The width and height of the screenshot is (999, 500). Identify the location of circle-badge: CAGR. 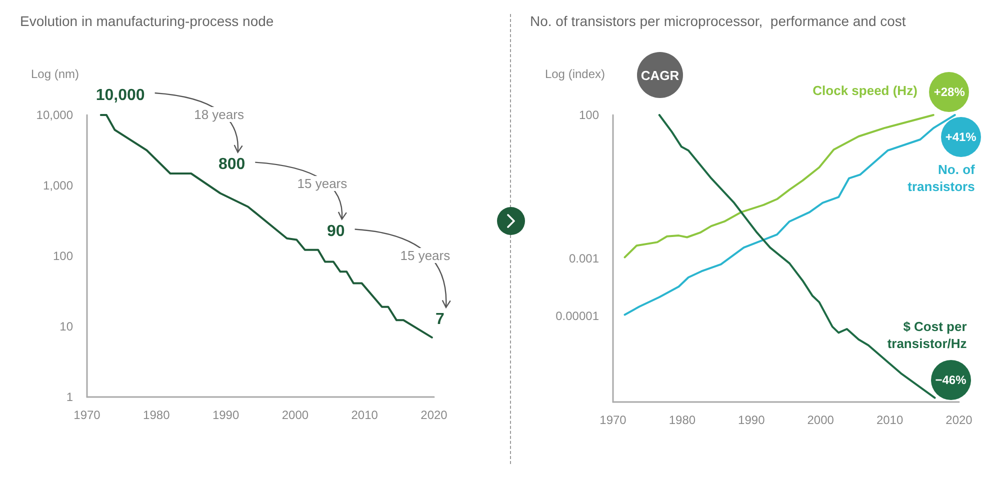
(660, 75).